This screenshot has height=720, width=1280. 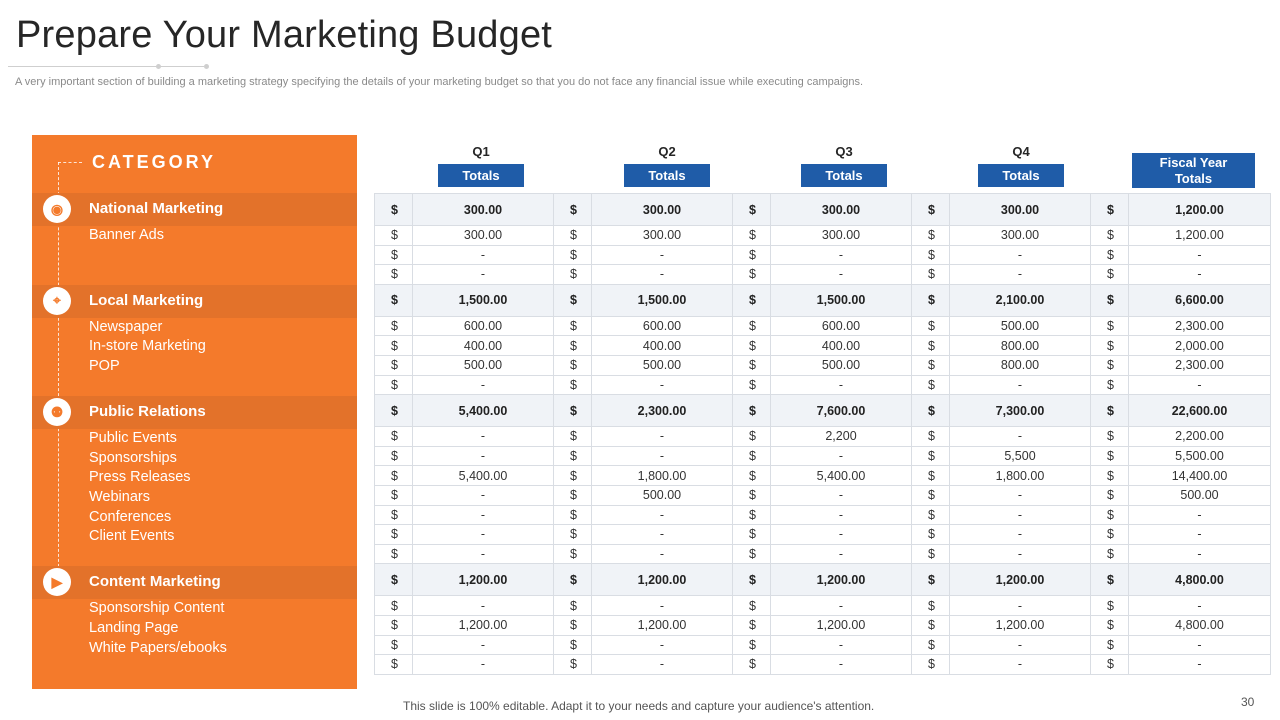 I want to click on line-item-label: Newspaper, so click(x=126, y=326).